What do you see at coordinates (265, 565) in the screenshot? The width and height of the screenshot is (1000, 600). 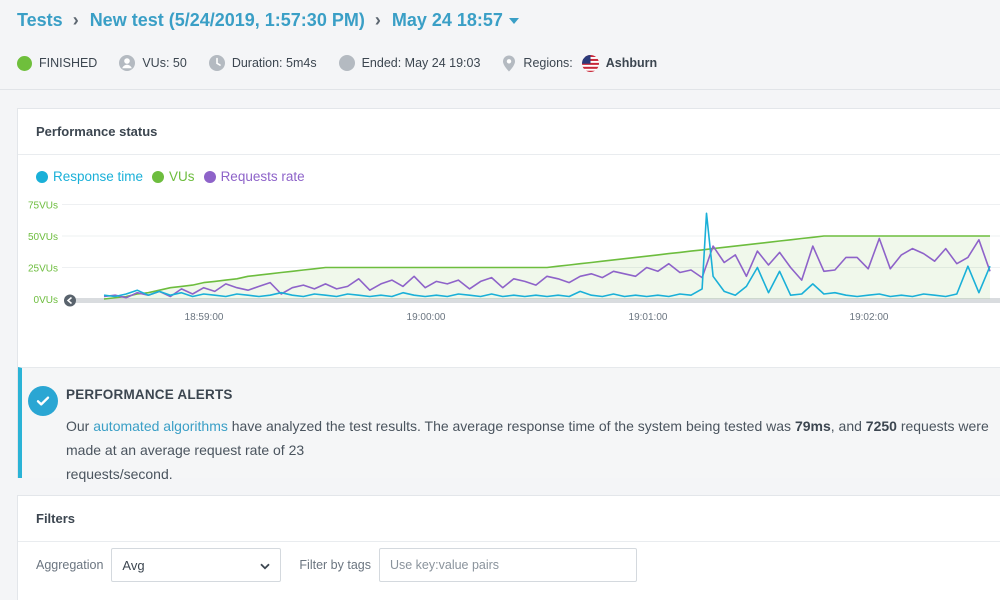 I see `chevron-down-icon` at bounding box center [265, 565].